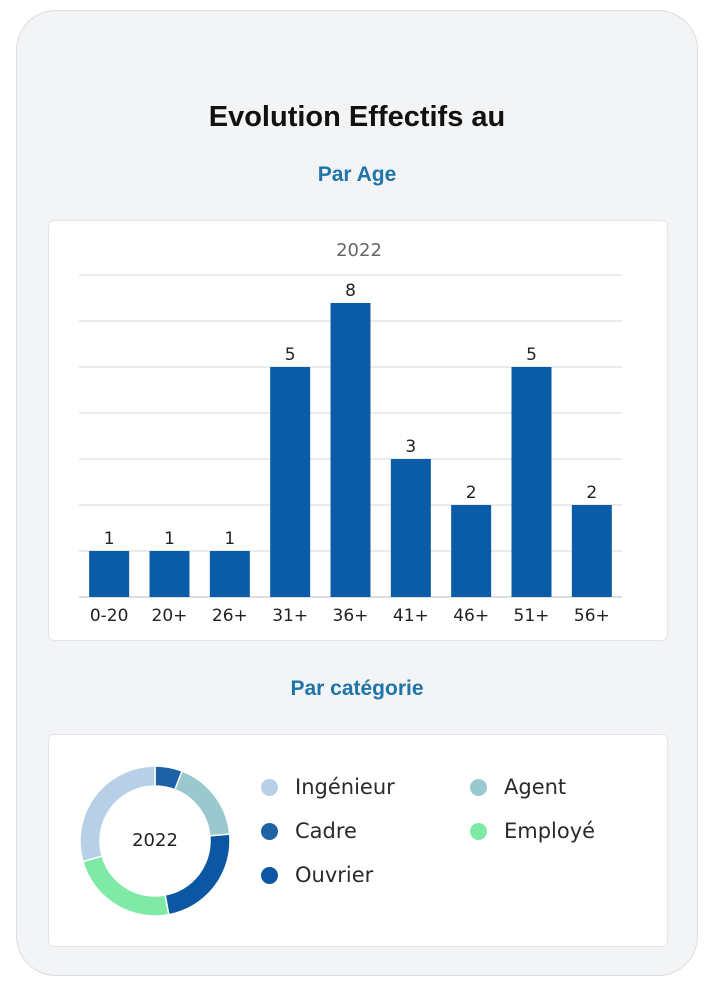  Describe the element at coordinates (535, 787) in the screenshot. I see `legend-label: Agent` at that location.